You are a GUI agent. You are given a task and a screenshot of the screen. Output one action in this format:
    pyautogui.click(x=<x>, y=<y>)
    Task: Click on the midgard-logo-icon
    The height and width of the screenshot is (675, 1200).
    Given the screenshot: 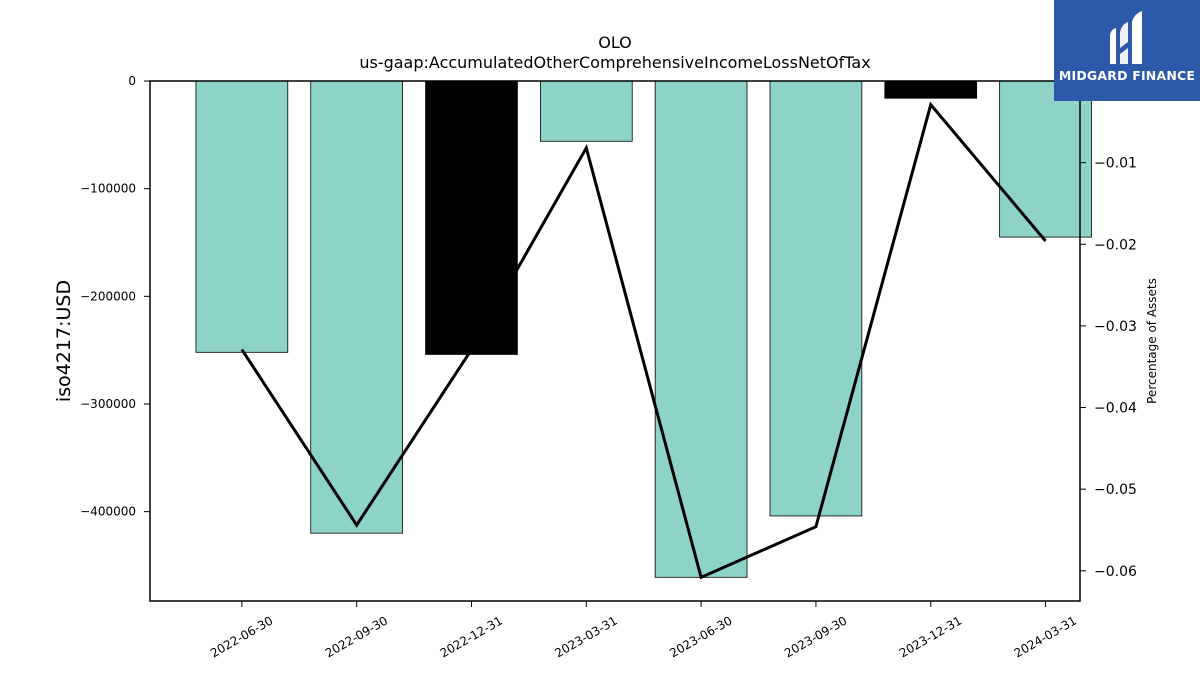 What is the action you would take?
    pyautogui.click(x=1126, y=37)
    